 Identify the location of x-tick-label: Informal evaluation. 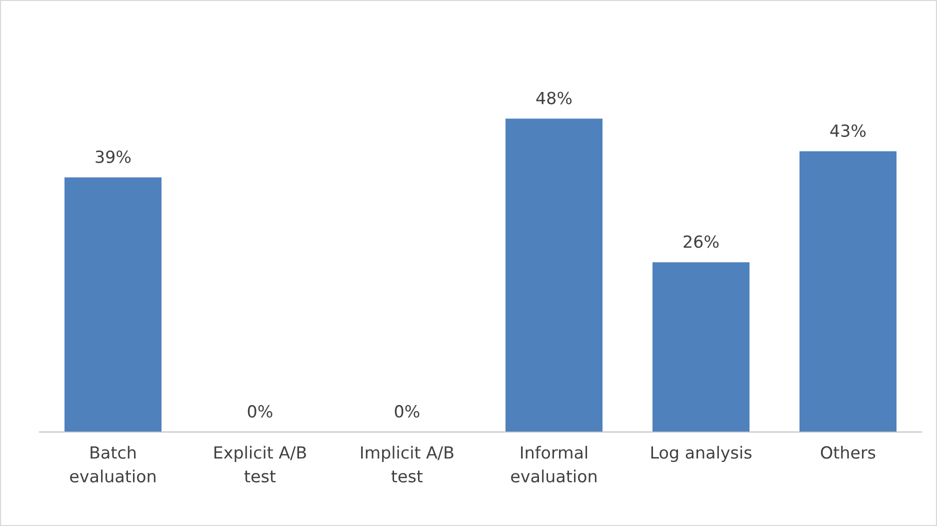
(553, 464).